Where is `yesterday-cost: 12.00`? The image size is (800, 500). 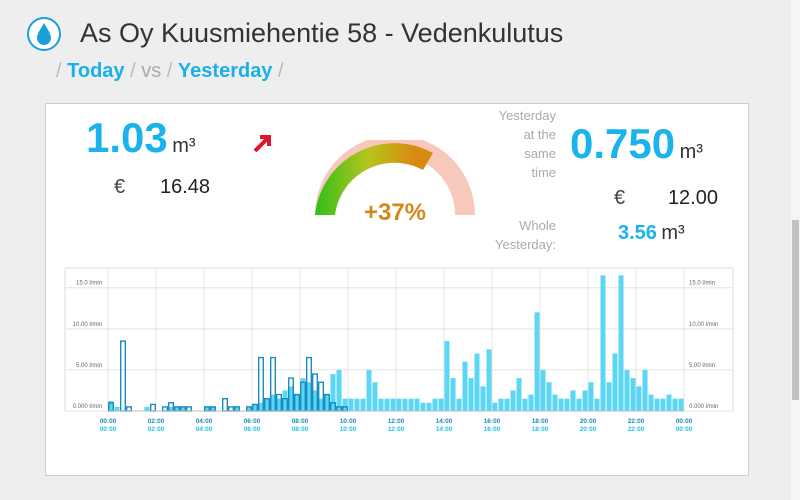 yesterday-cost: 12.00 is located at coordinates (692, 198).